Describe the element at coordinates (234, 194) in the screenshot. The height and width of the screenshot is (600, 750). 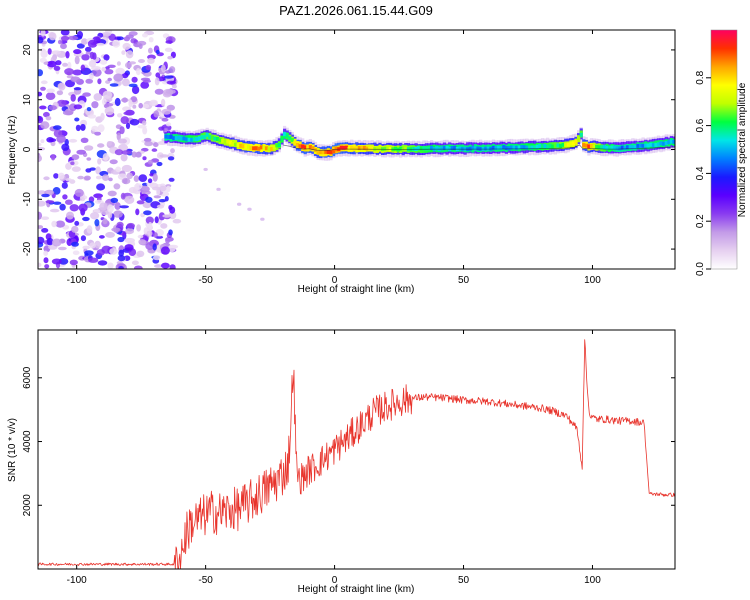
I see `scattered-points` at that location.